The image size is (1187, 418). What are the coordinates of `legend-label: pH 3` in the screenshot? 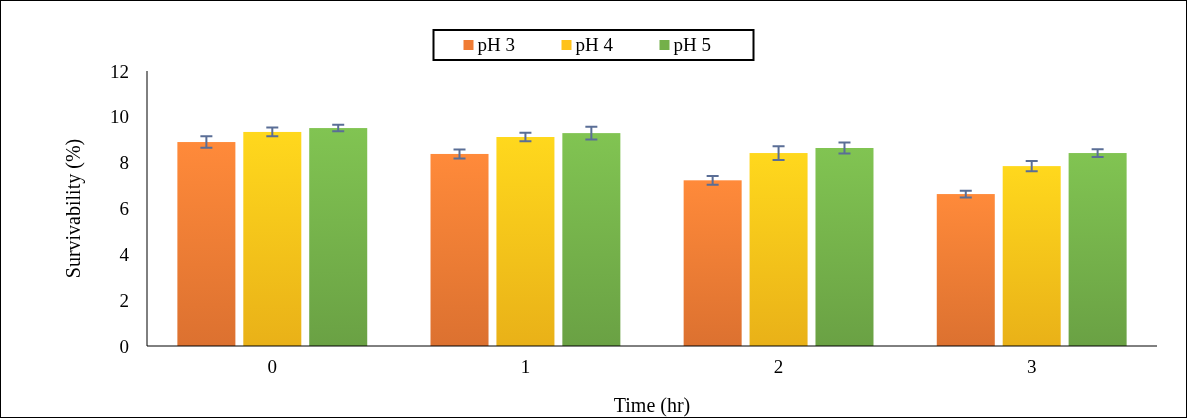 It's located at (496, 44).